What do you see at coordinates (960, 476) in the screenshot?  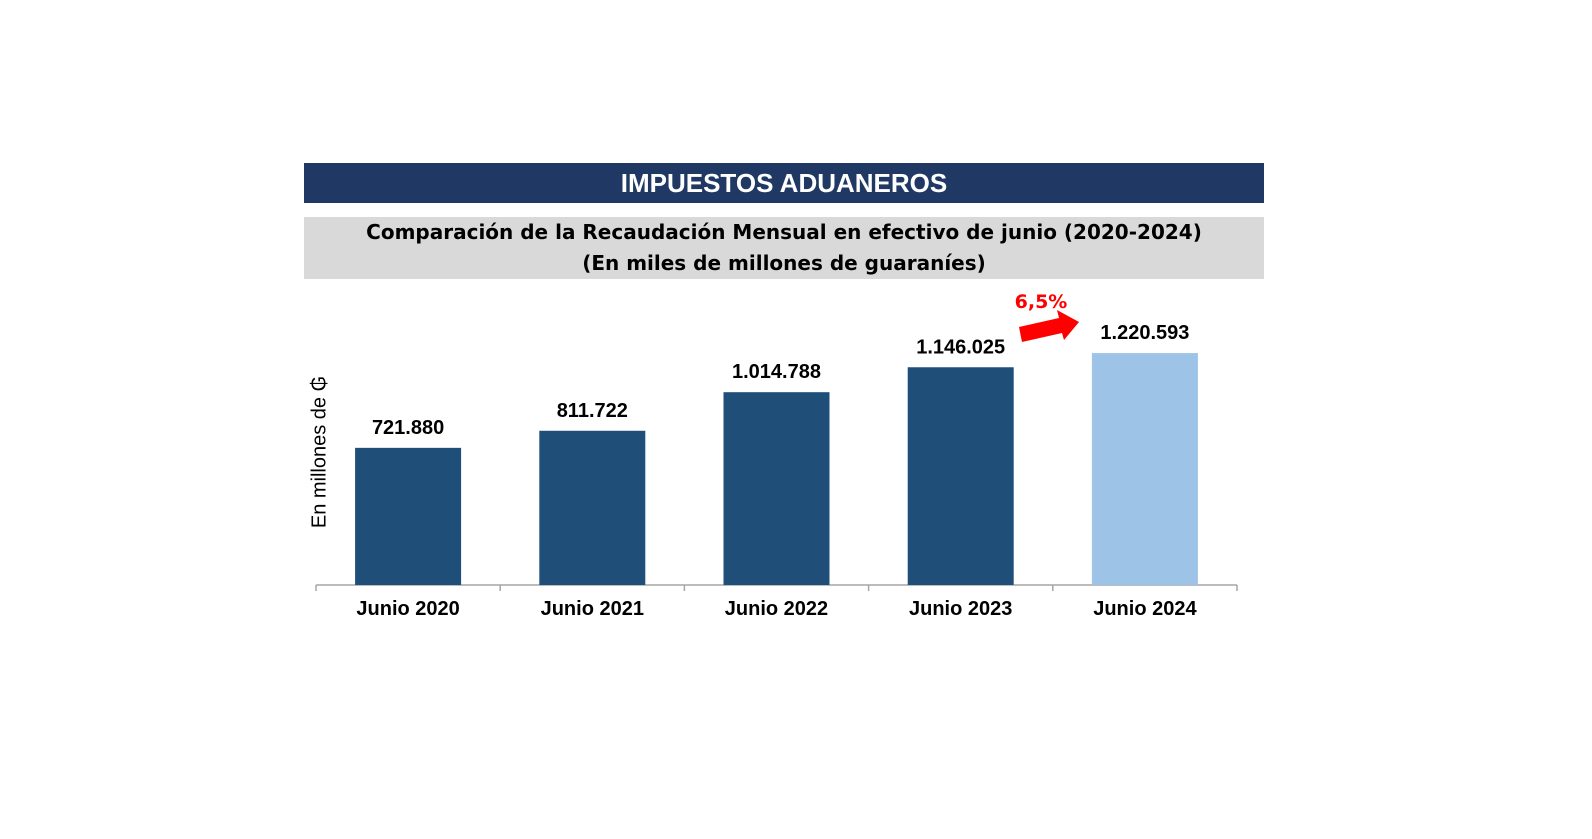 I see `bar-junio-2023` at bounding box center [960, 476].